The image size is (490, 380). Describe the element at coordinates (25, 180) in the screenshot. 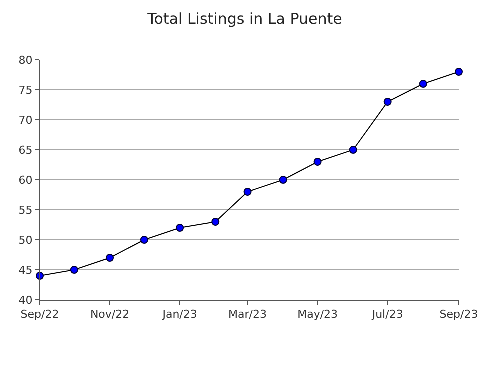

I see `y-tick-label: 60` at that location.